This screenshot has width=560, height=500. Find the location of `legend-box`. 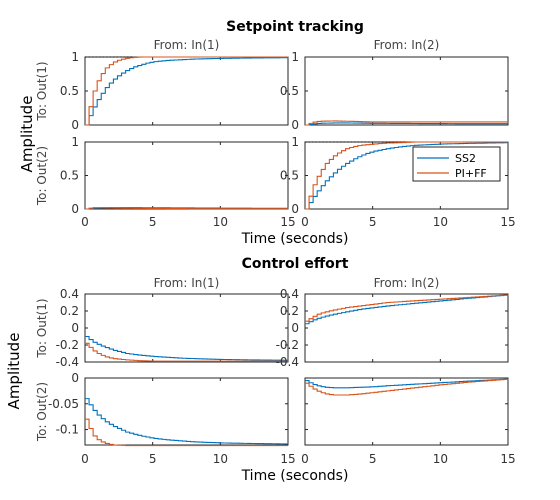

legend-box is located at coordinates (456, 164).